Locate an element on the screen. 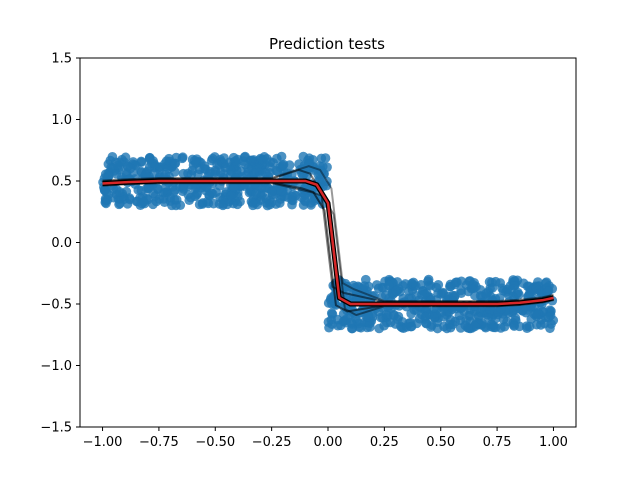 The height and width of the screenshot is (480, 640). y-tick-label: −1.5 is located at coordinates (56, 428).